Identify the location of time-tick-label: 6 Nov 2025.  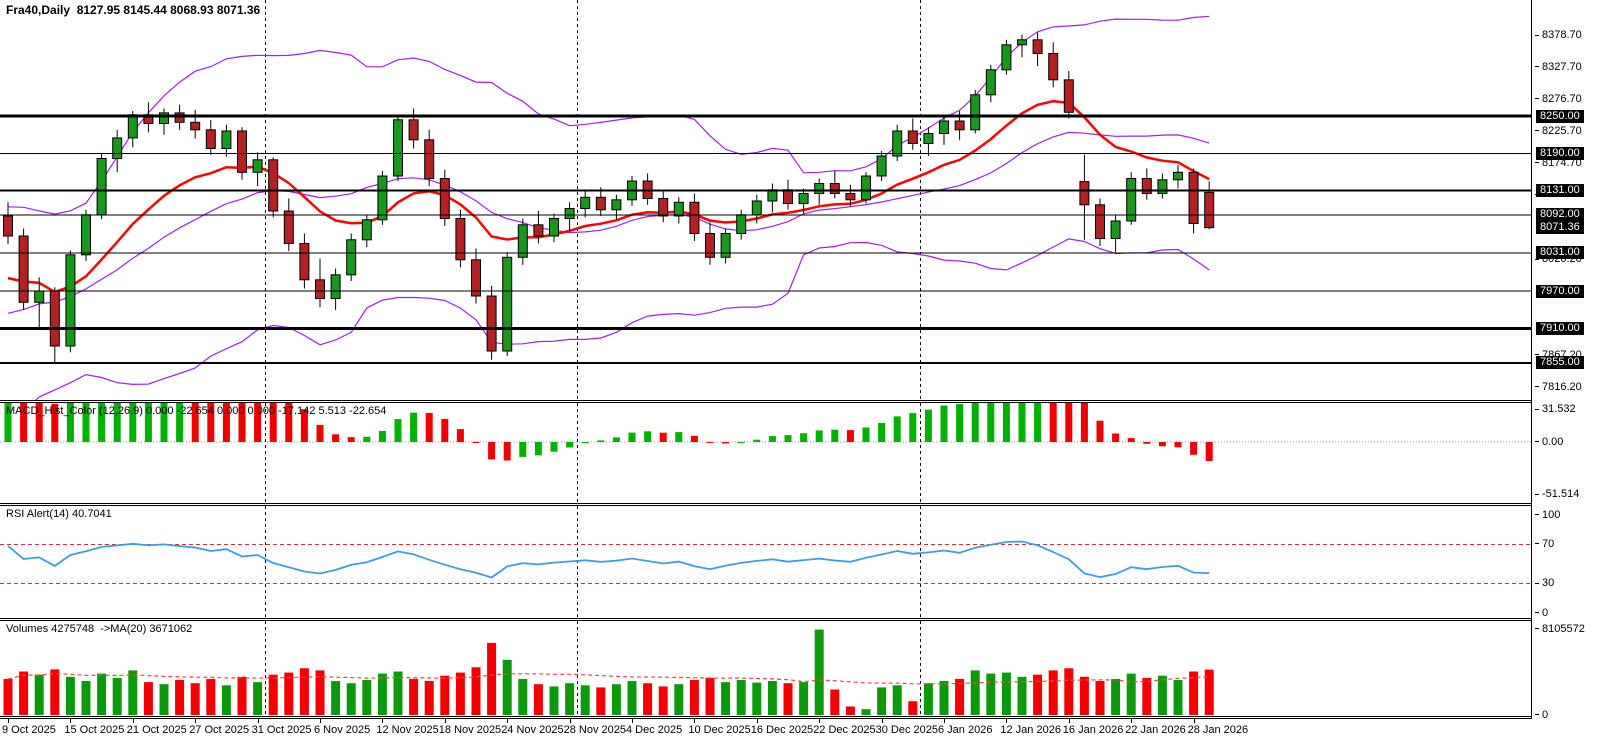
(342, 730).